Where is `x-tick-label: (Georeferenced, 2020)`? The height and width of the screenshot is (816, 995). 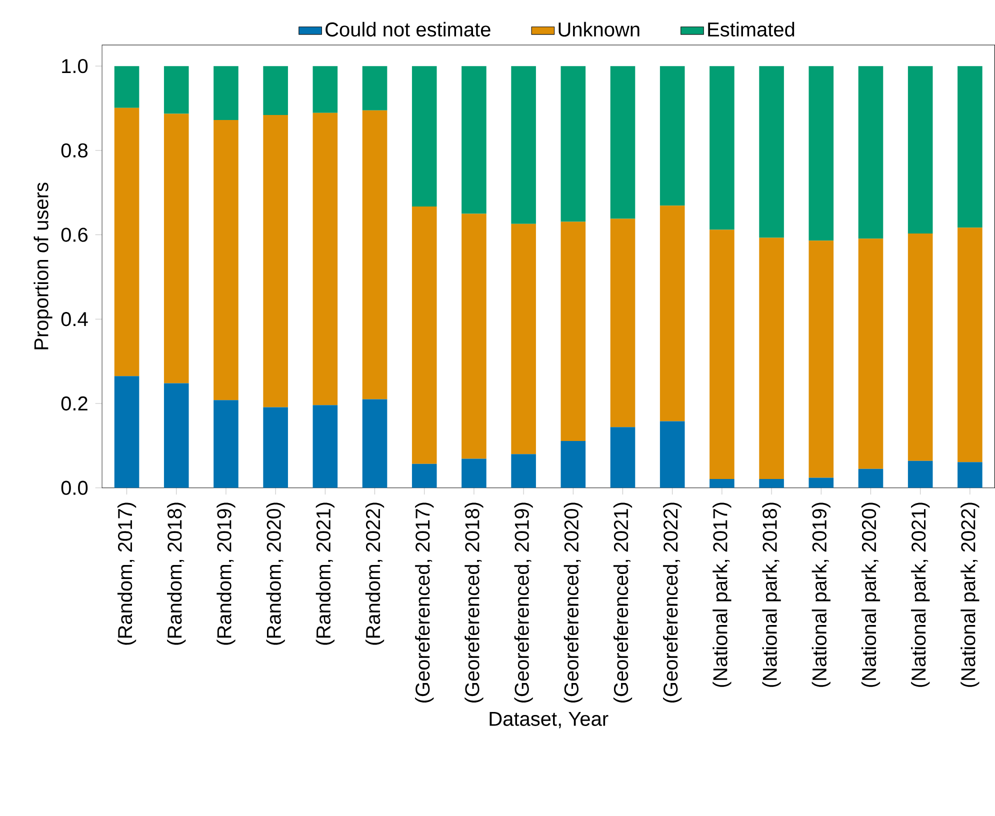
x-tick-label: (Georeferenced, 2020) is located at coordinates (573, 602).